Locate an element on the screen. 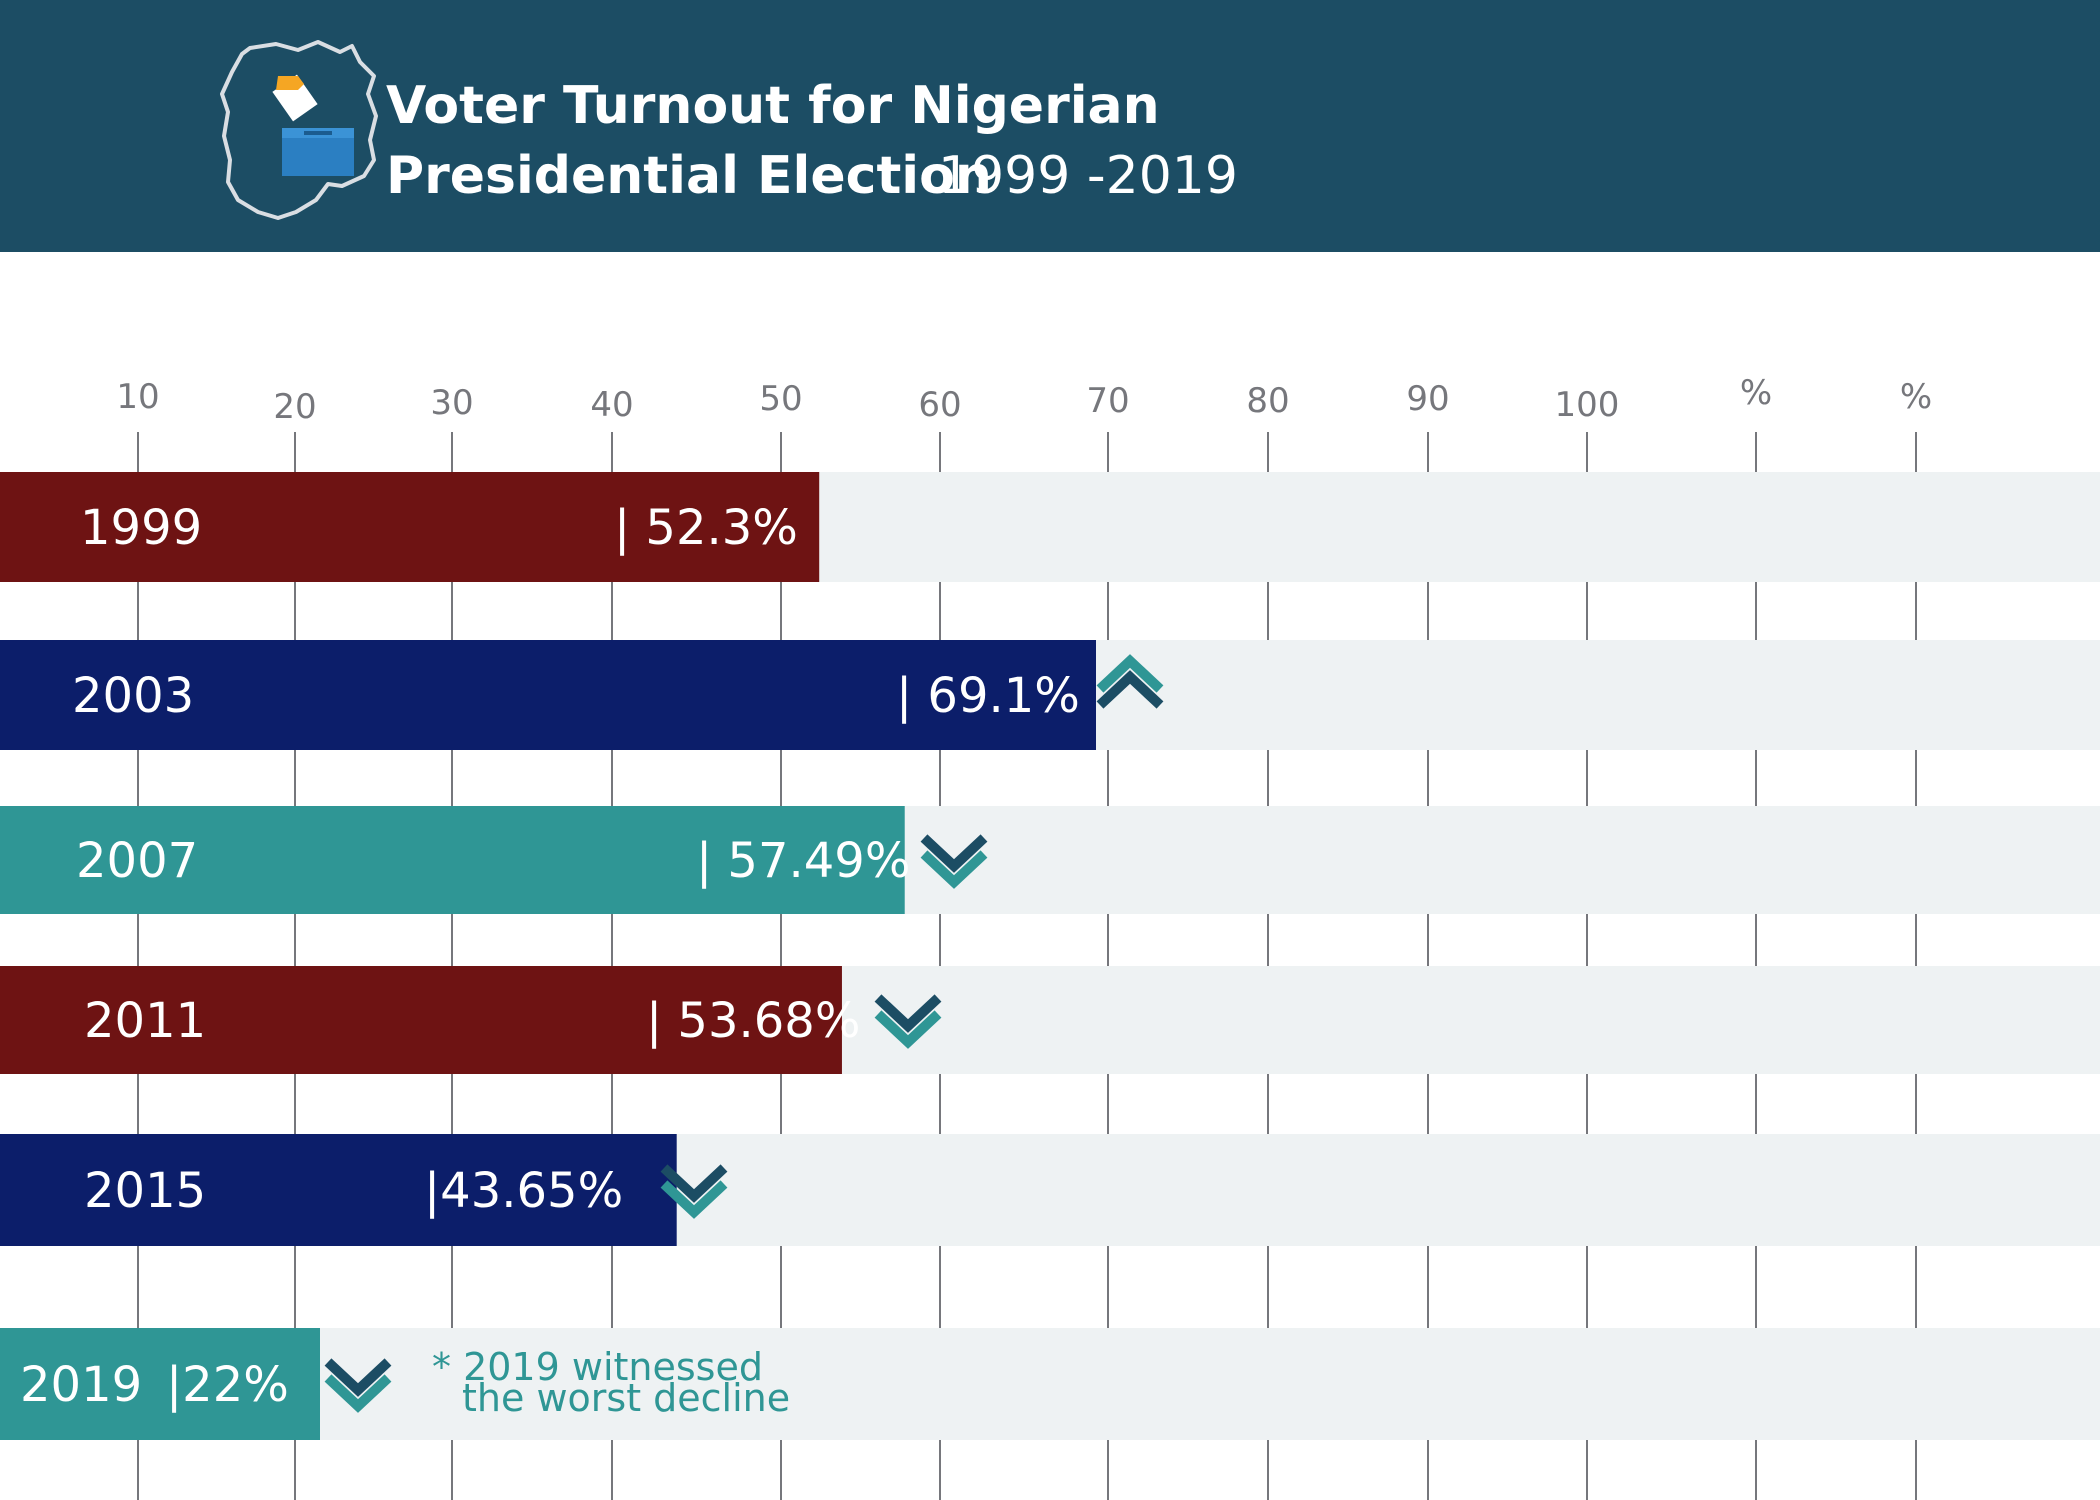 The width and height of the screenshot is (2100, 1500). note-line2: the worst decline is located at coordinates (626, 1398).